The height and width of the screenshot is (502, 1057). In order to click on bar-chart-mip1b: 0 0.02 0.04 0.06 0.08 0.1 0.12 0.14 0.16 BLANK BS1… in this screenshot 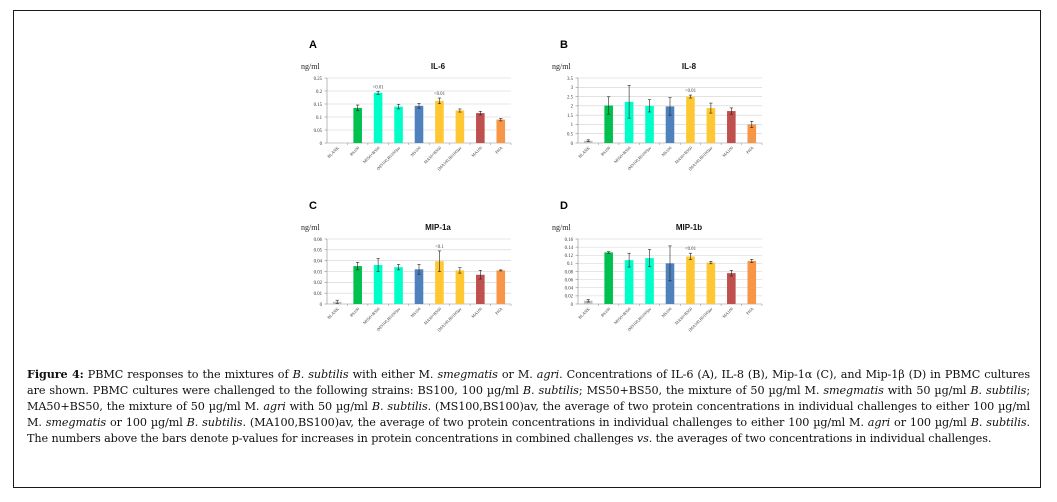, I will do `click(664, 285)`.